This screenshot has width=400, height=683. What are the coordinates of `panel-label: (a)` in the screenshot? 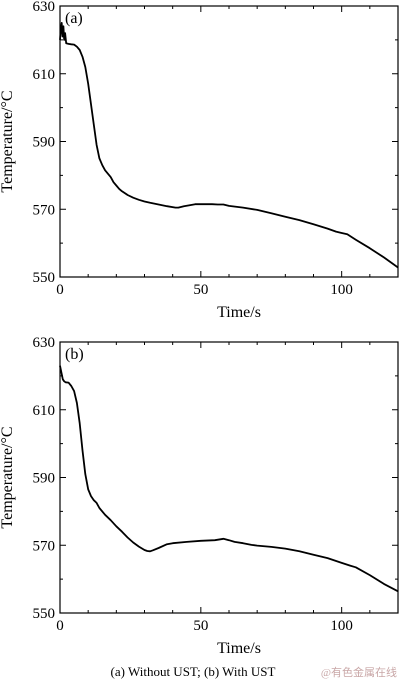 It's located at (74, 18).